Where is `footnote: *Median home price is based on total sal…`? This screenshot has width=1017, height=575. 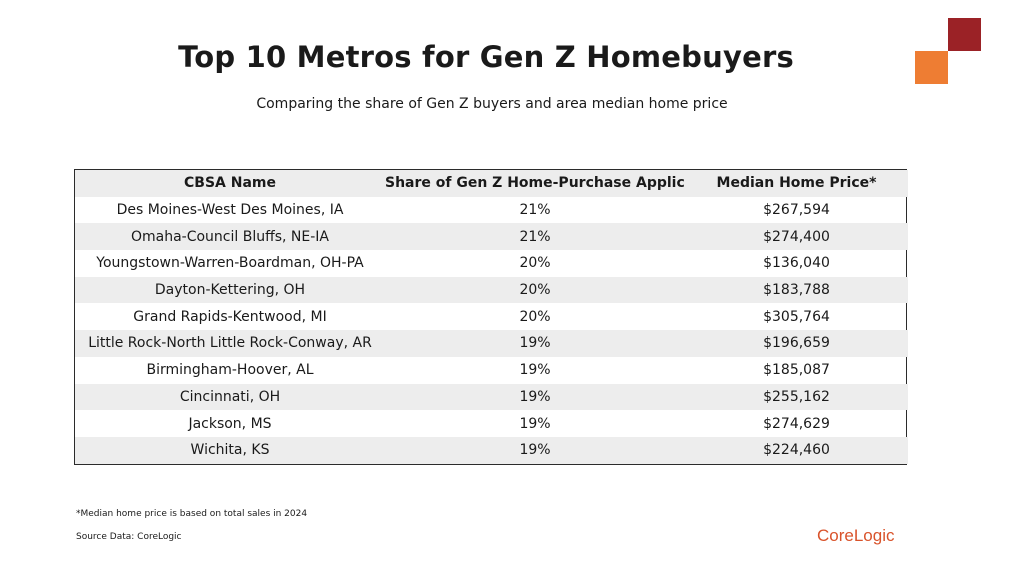
footnote: *Median home price is based on total sal… is located at coordinates (192, 514).